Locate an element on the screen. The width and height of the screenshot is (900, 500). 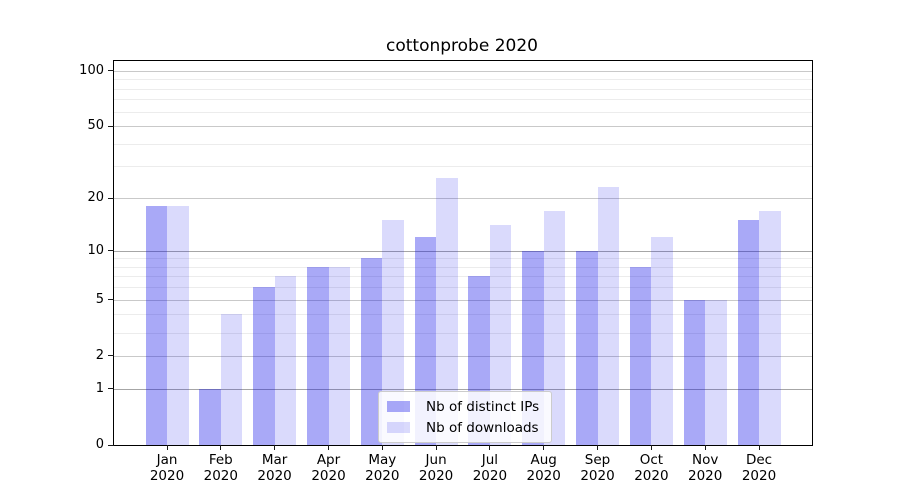
x-tick-label-mar: Mar 2020 is located at coordinates (274, 468).